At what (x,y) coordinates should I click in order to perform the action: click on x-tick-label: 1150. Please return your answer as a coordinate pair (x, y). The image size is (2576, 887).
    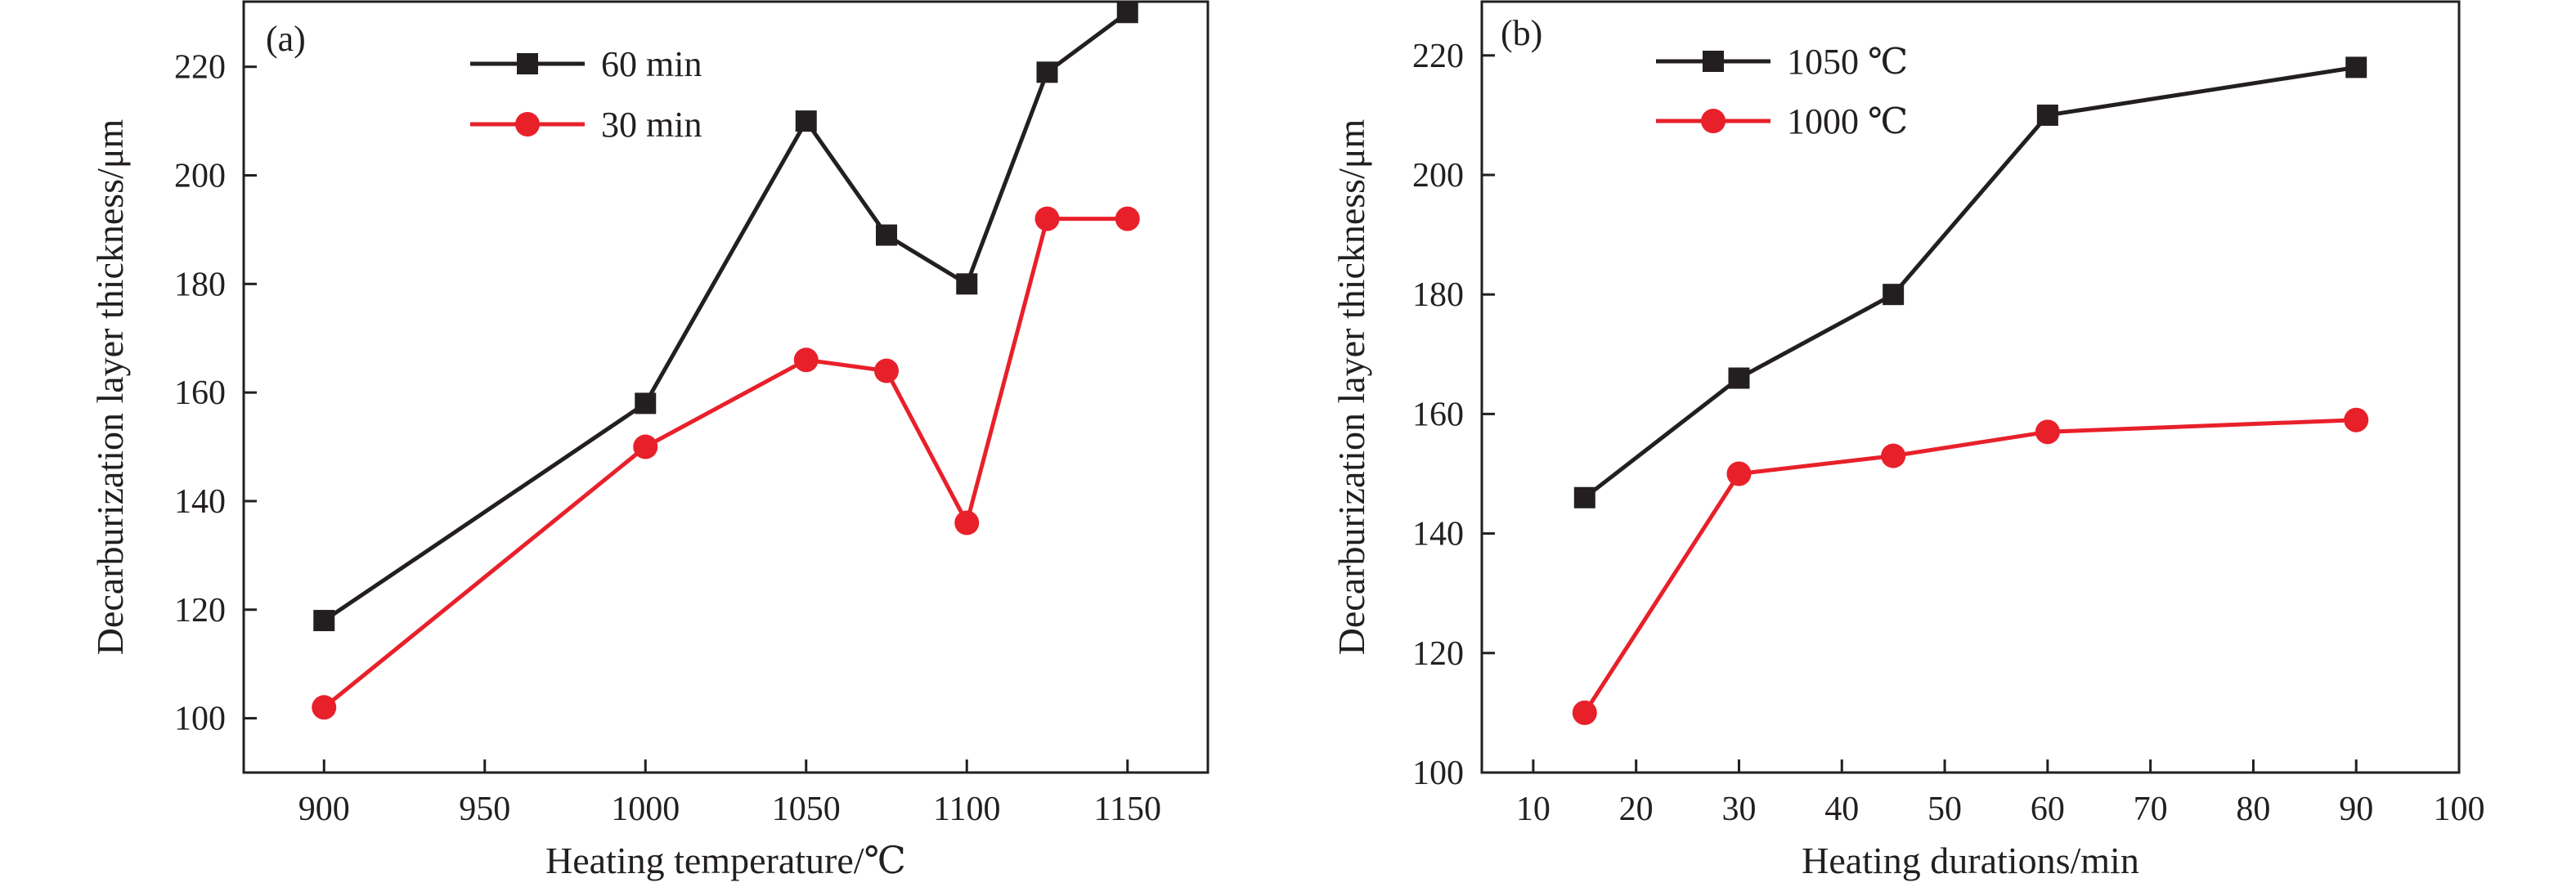
    Looking at the image, I should click on (1127, 809).